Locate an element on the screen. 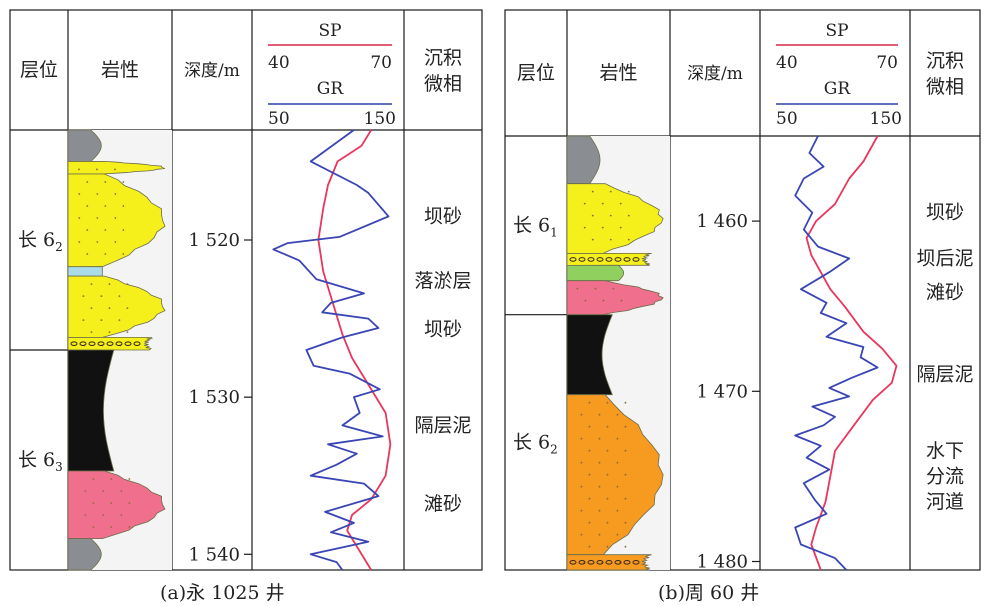 The height and width of the screenshot is (606, 990). header-lithology: 岩性 is located at coordinates (120, 70).